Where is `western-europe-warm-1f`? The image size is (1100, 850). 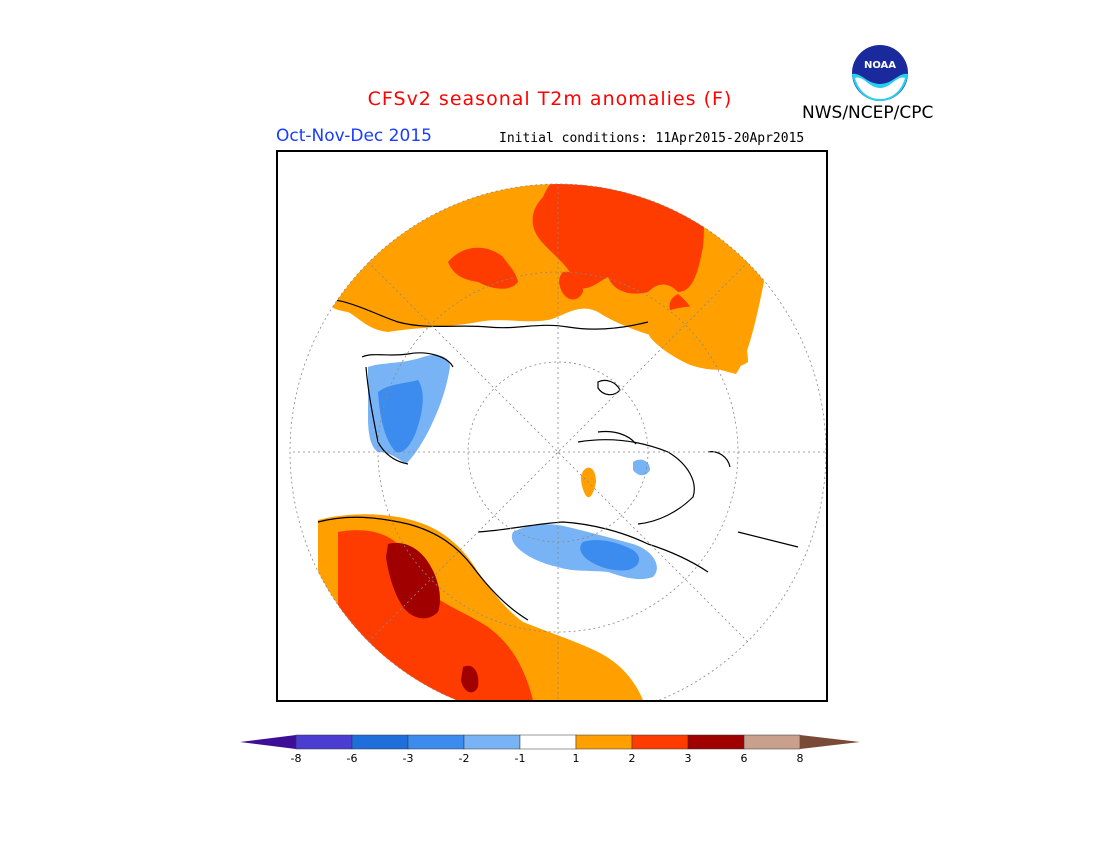
western-europe-warm-1f is located at coordinates (697, 338).